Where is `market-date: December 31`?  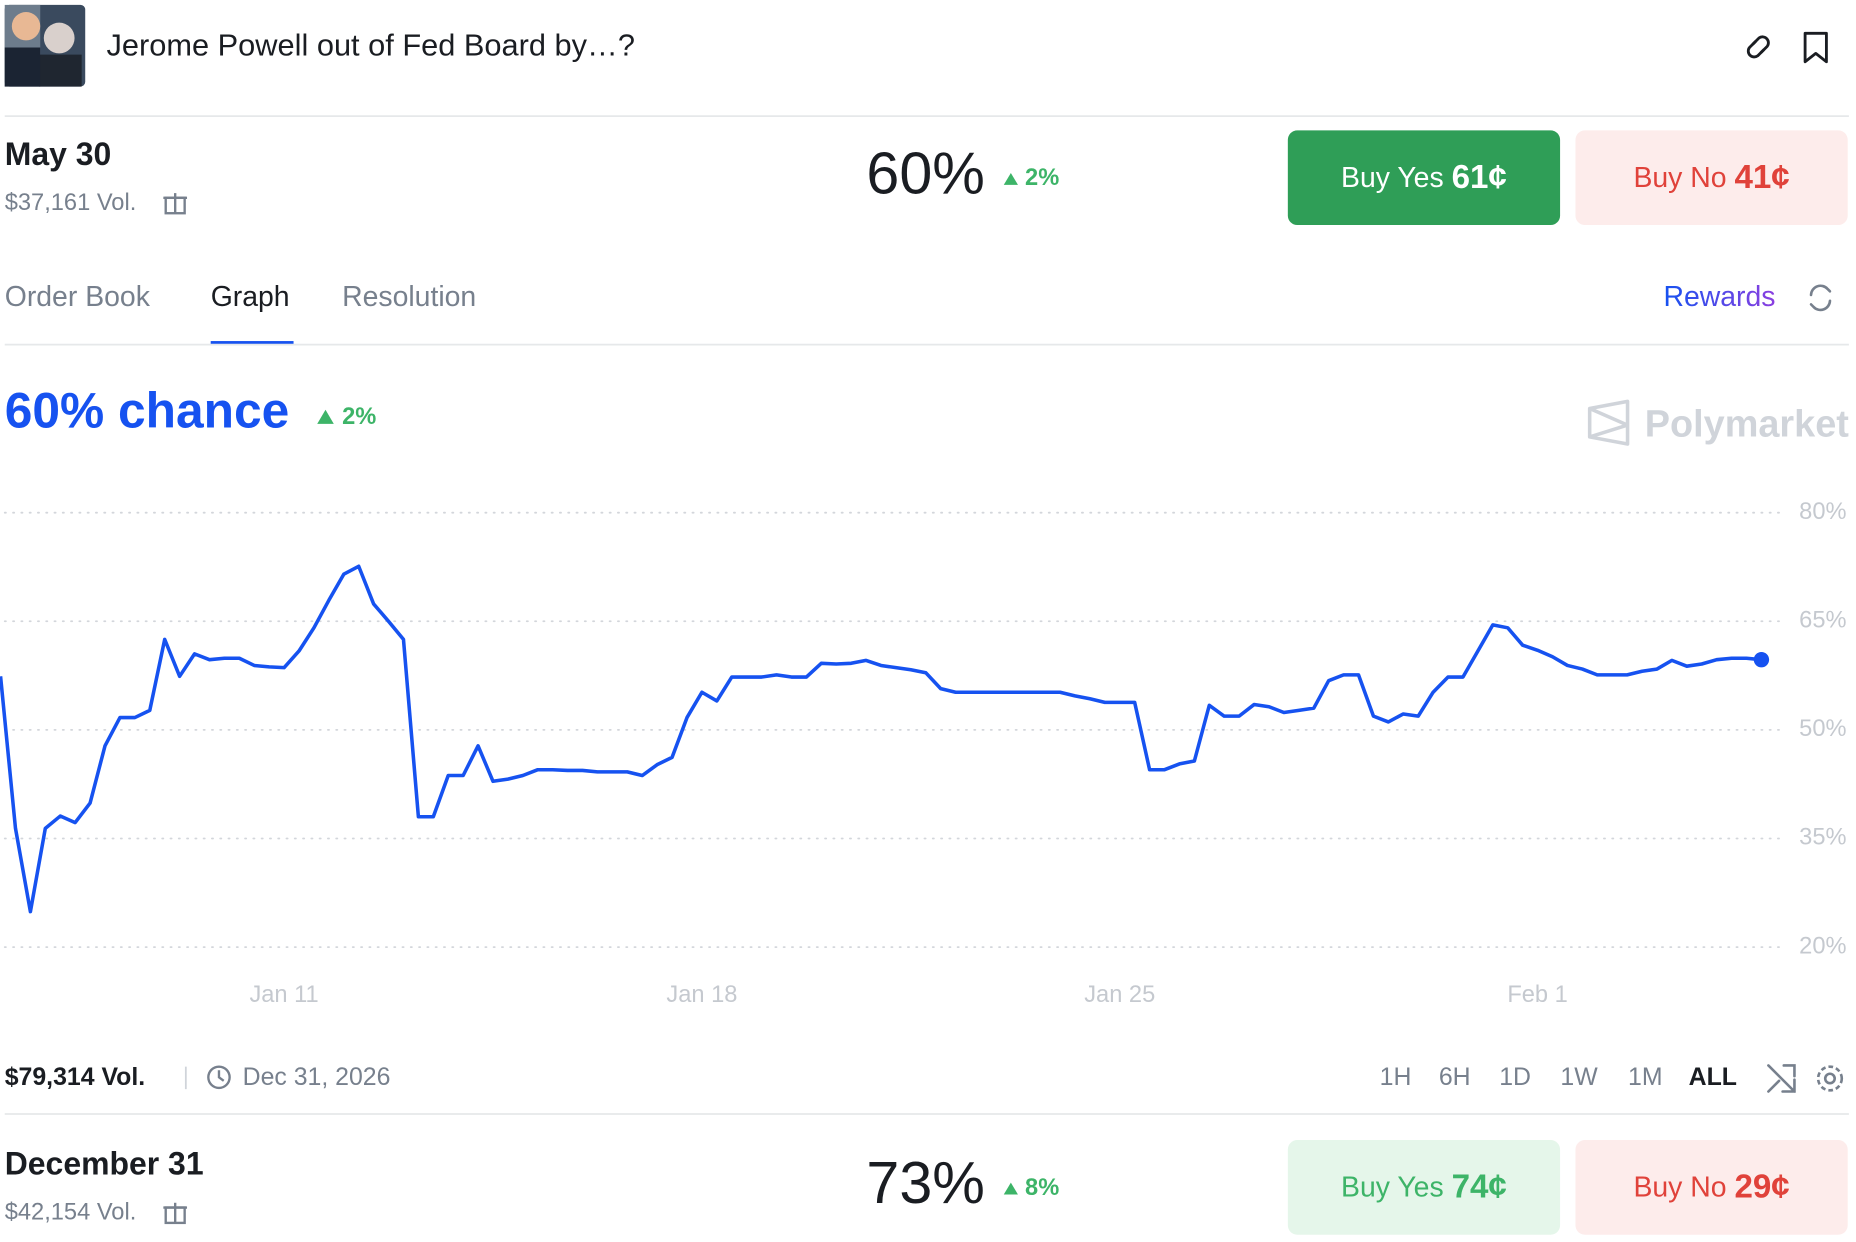
market-date: December 31 is located at coordinates (104, 1164).